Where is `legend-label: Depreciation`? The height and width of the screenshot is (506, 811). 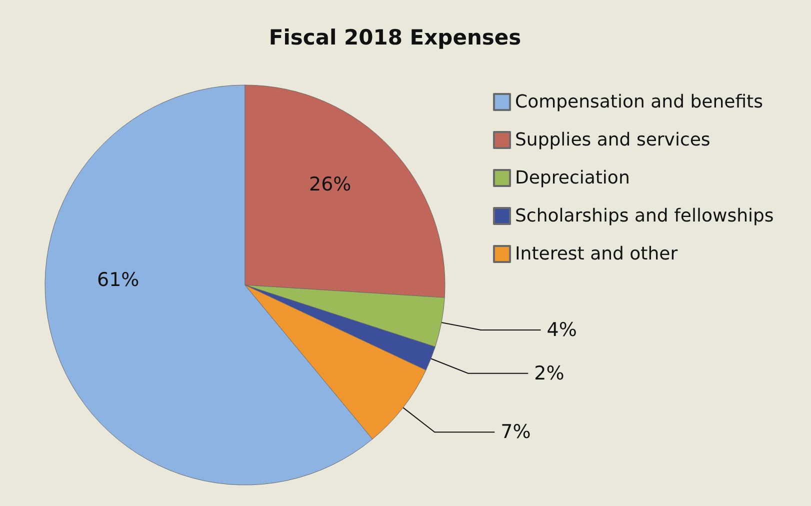 legend-label: Depreciation is located at coordinates (572, 178).